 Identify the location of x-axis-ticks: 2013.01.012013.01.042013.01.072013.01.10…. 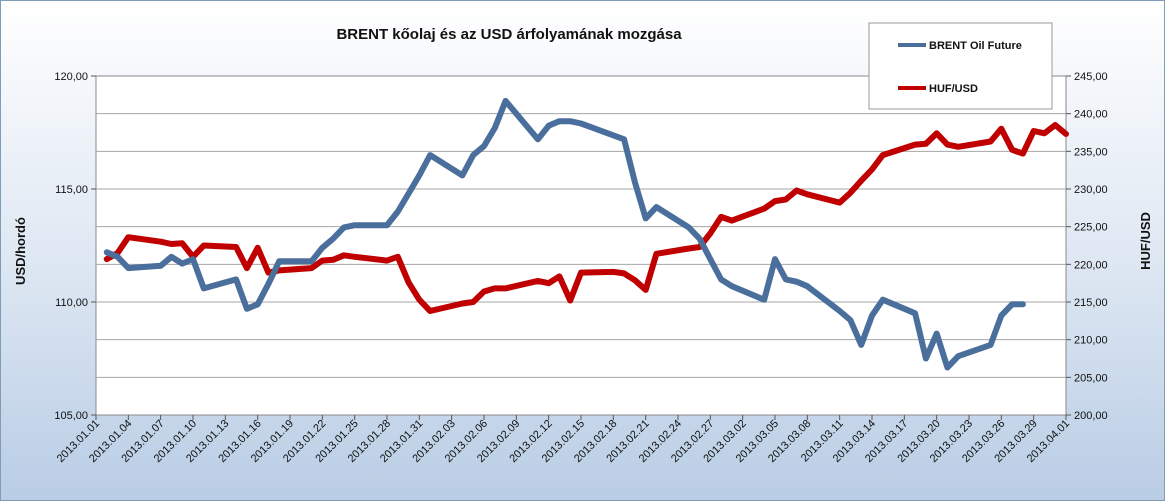
(563, 440).